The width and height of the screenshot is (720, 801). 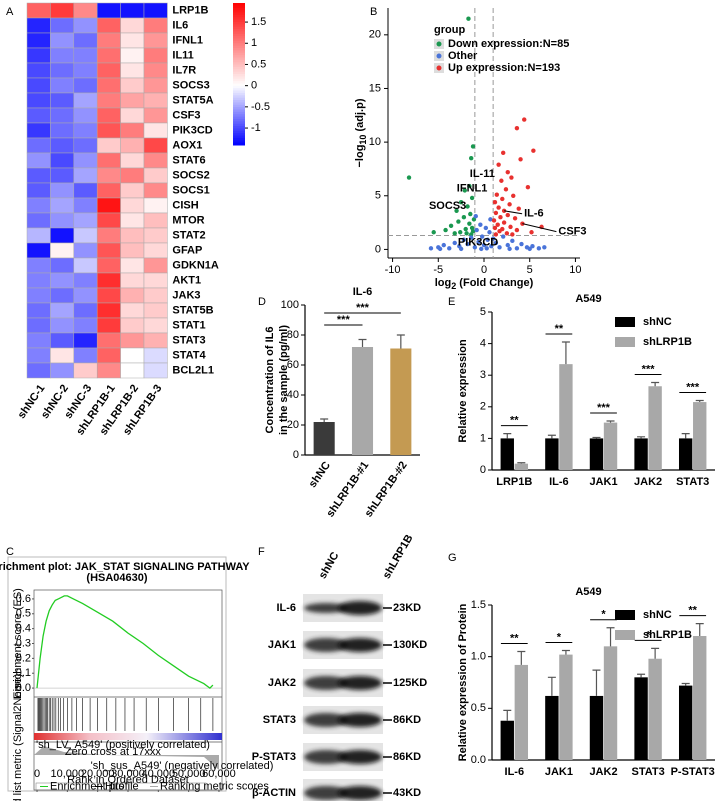 What do you see at coordinates (692, 482) in the screenshot?
I see `x-tick-label: STAT3` at bounding box center [692, 482].